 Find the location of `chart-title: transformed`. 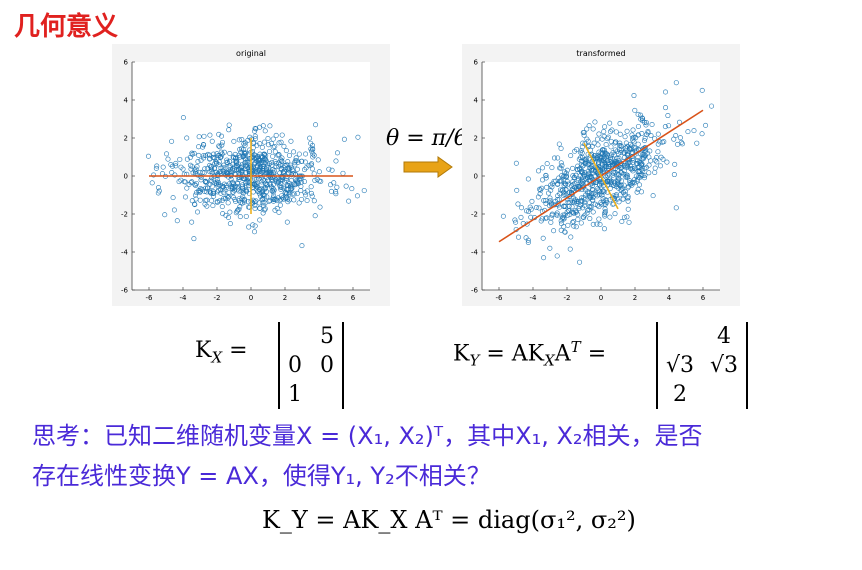

chart-title: transformed is located at coordinates (600, 53).